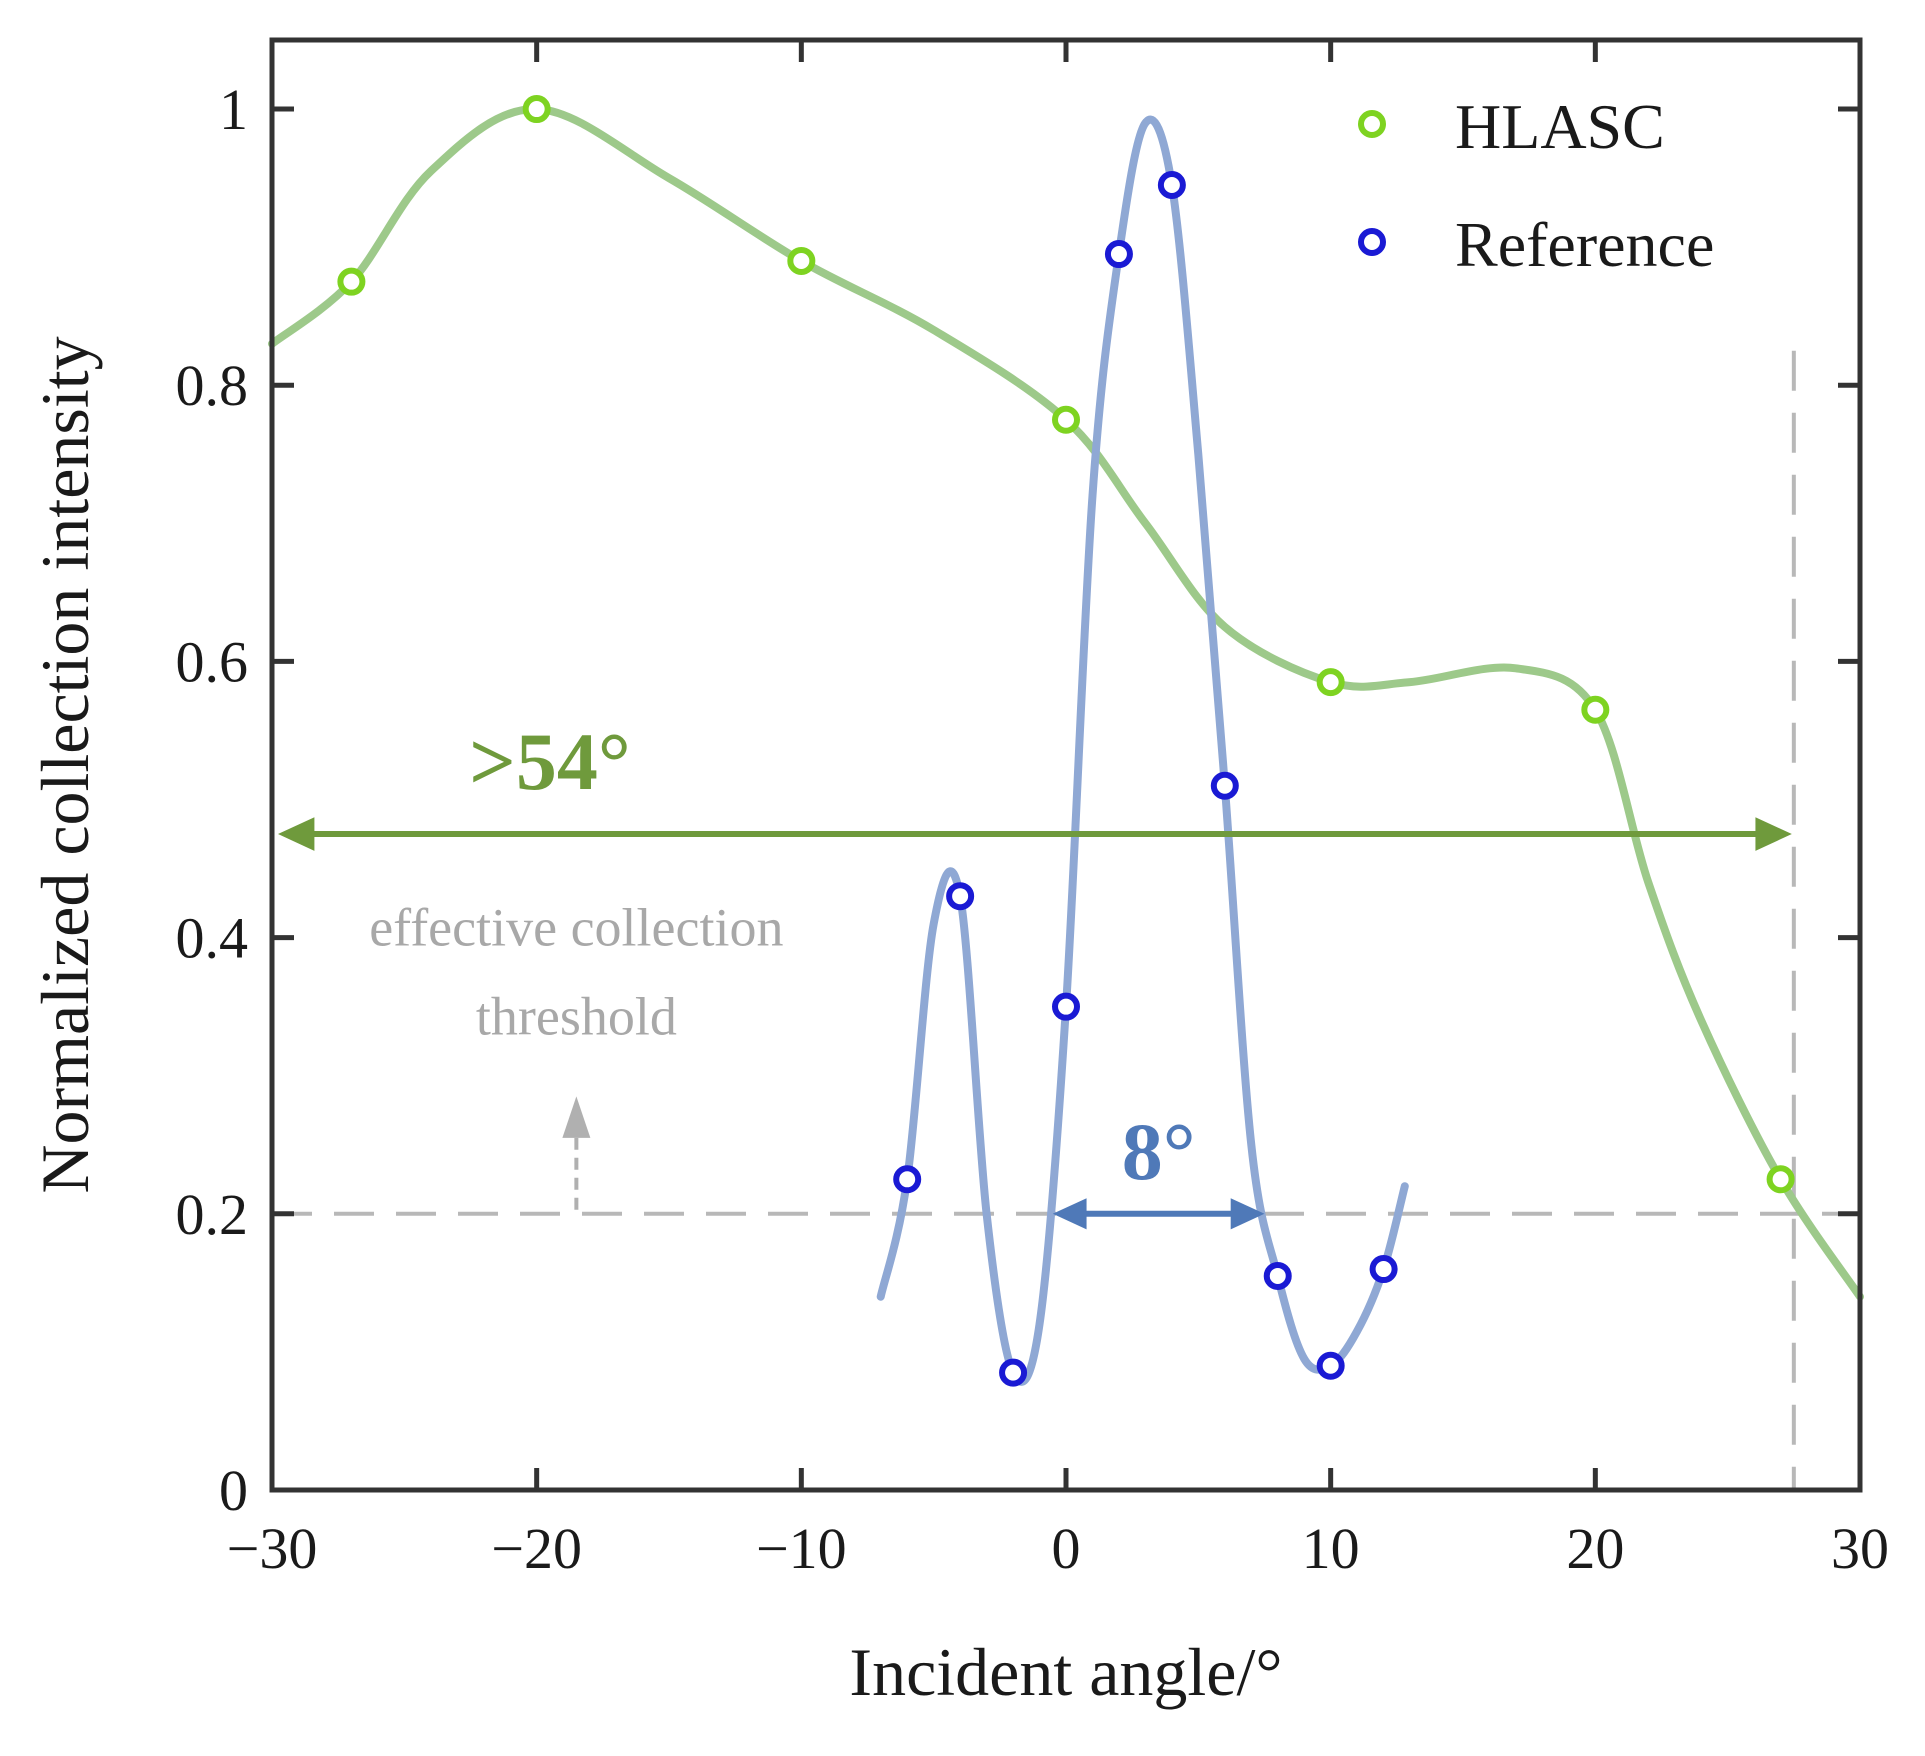 Image resolution: width=1925 pixels, height=1756 pixels. What do you see at coordinates (1595, 1548) in the screenshot?
I see `x-tick-label: 20` at bounding box center [1595, 1548].